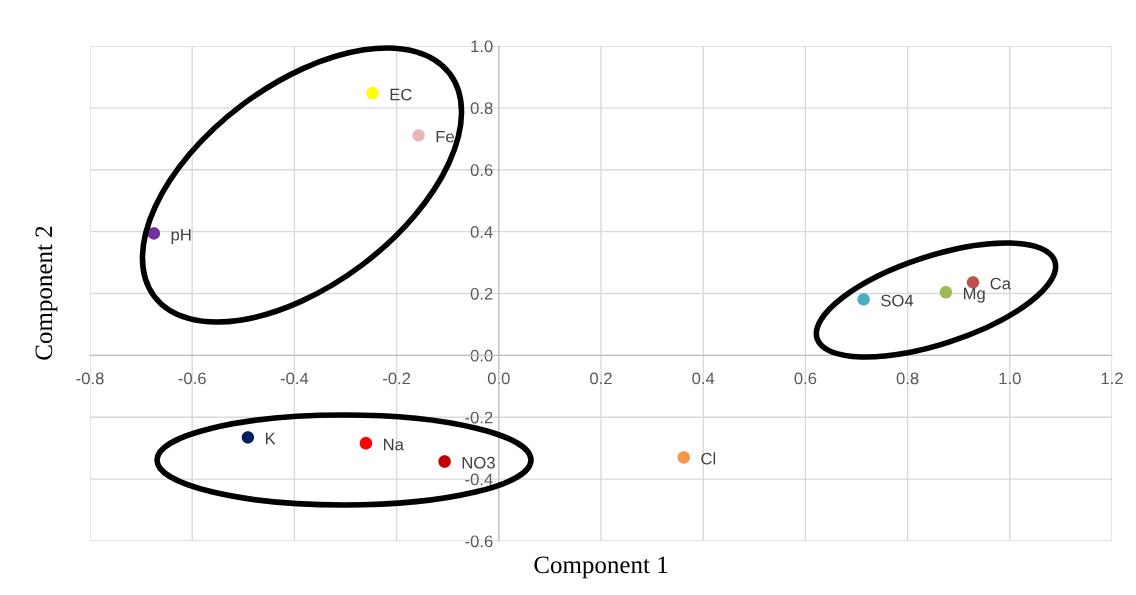  Describe the element at coordinates (897, 300) in the screenshot. I see `series-label: SO4` at that location.